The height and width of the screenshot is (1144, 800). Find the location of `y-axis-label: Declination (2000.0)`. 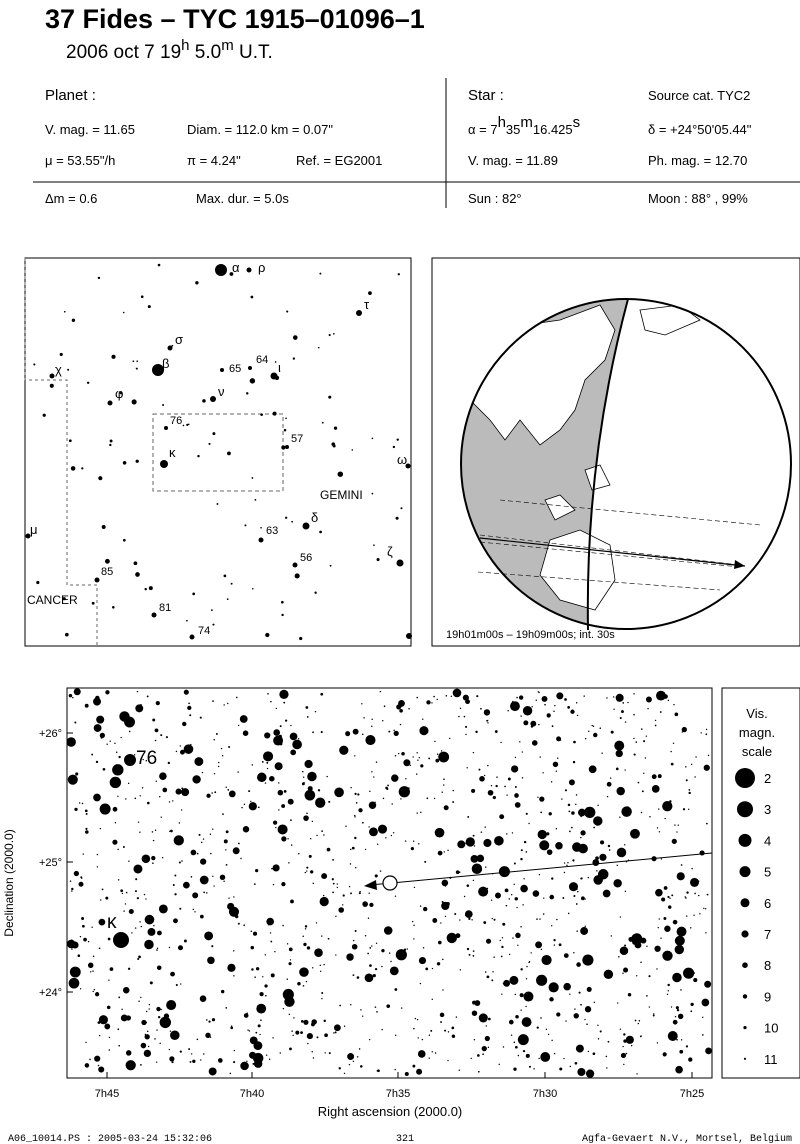

y-axis-label: Declination (2000.0) is located at coordinates (9, 882).